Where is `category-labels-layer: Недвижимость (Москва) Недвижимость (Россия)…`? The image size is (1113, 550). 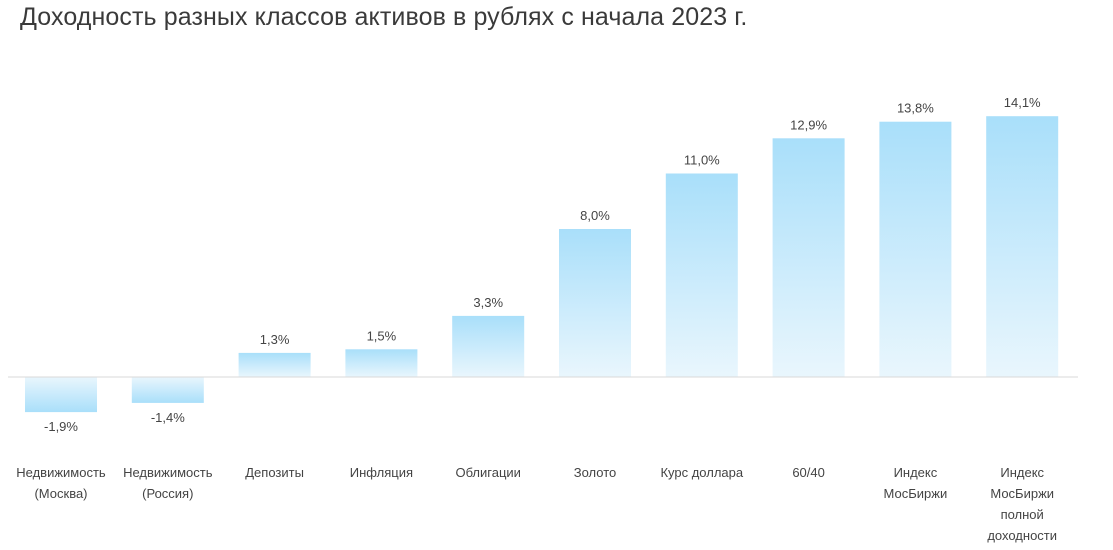 category-labels-layer: Недвижимость (Москва) Недвижимость (Россия)… is located at coordinates (536, 504).